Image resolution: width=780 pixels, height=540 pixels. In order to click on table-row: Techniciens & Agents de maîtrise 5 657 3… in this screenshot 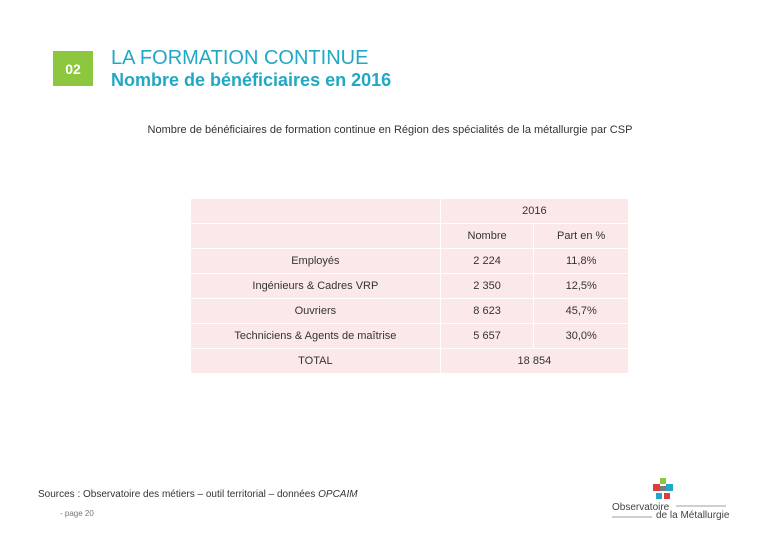, I will do `click(409, 336)`.